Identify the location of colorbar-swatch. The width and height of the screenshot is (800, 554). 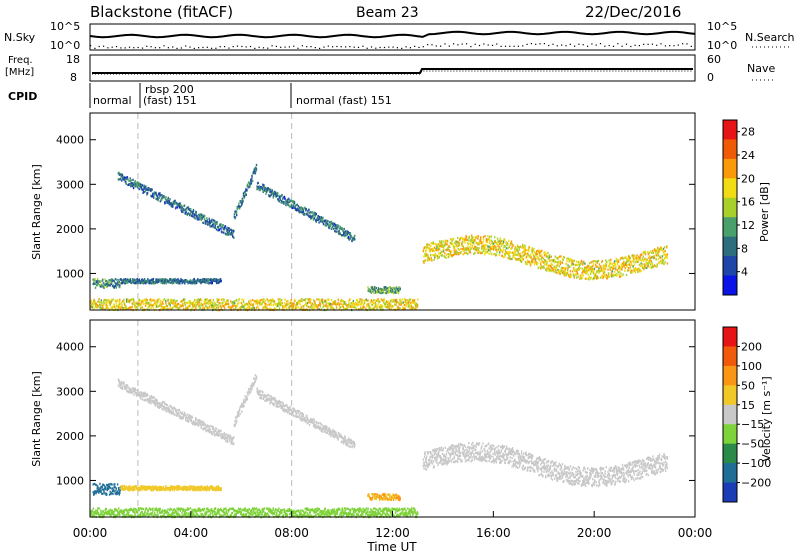
(730, 227).